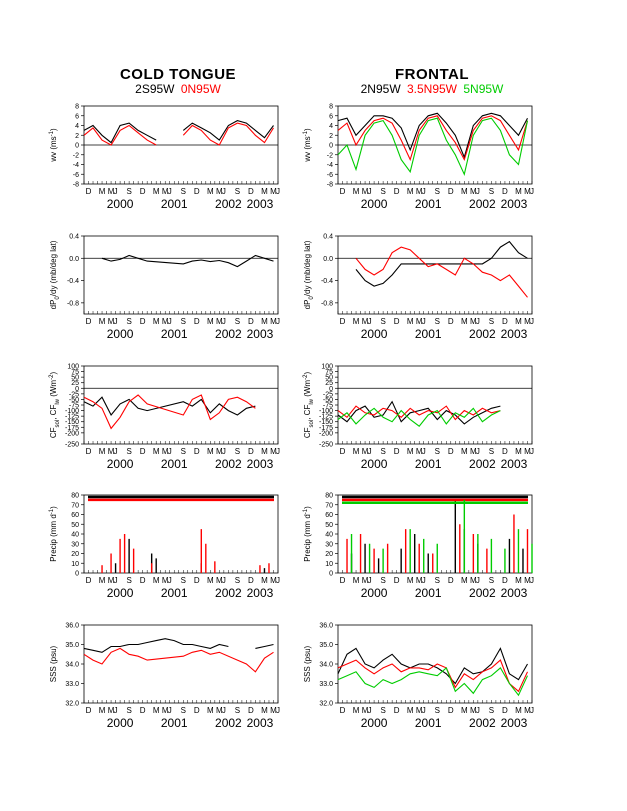 The width and height of the screenshot is (627, 811). I want to click on y-axis-label-part: sol, so click(58, 424).